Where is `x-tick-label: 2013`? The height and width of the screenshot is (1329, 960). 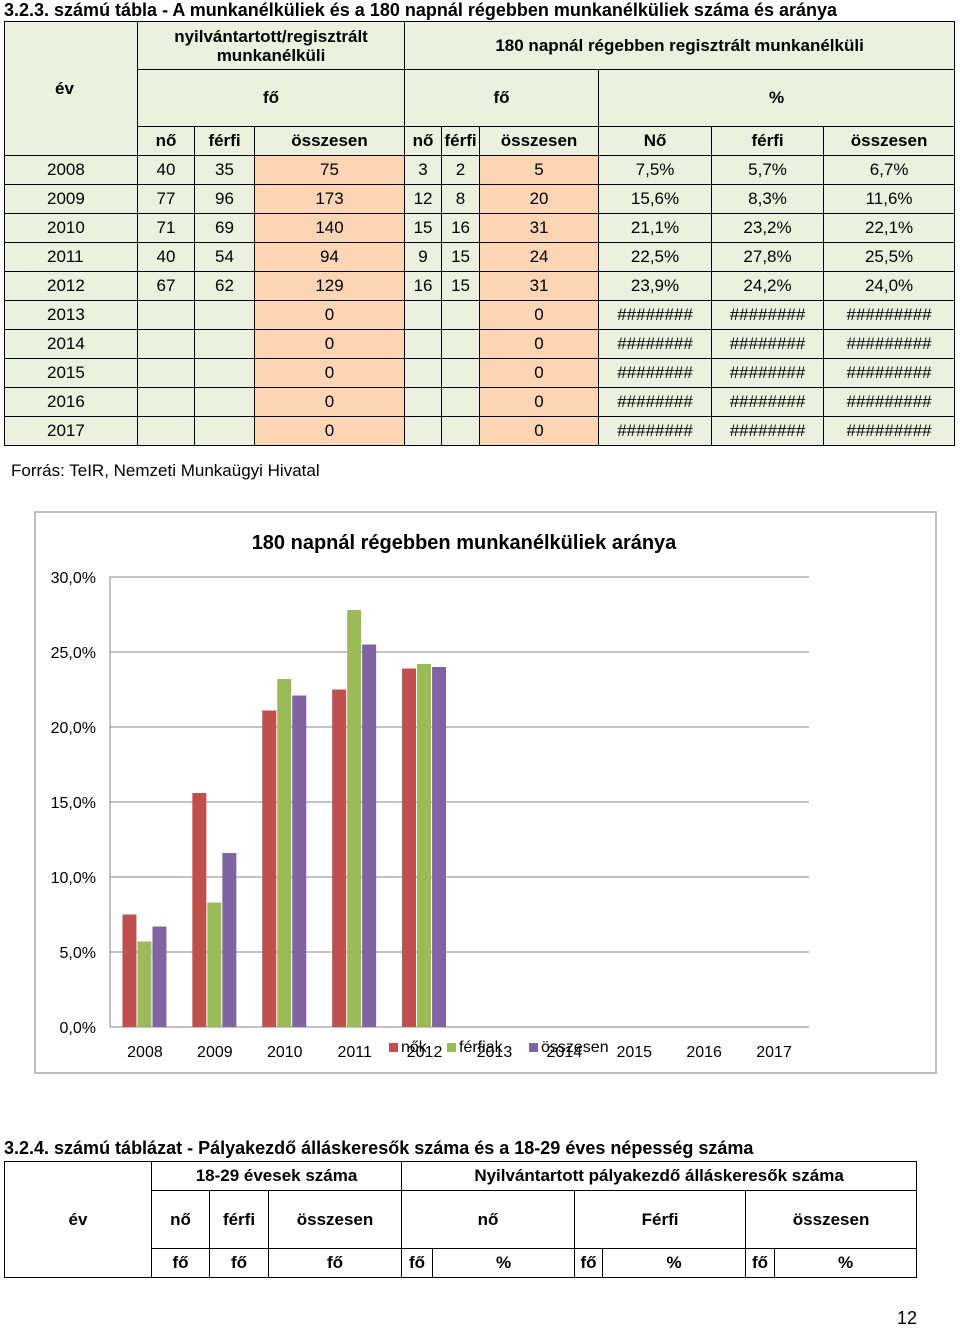 x-tick-label: 2013 is located at coordinates (495, 1052).